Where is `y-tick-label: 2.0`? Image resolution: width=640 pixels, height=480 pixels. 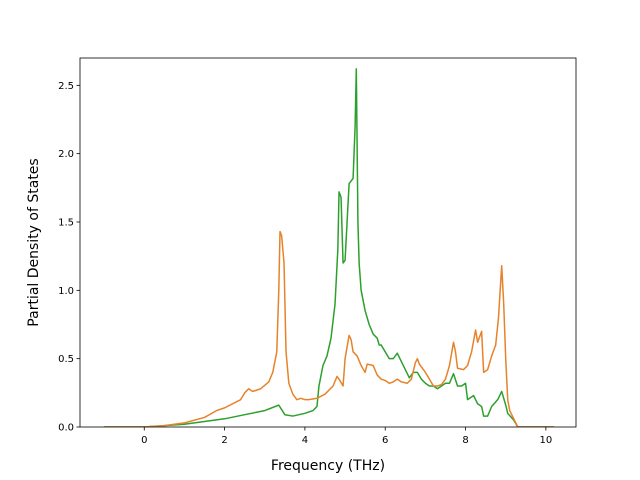
y-tick-label: 2.0 is located at coordinates (66, 154).